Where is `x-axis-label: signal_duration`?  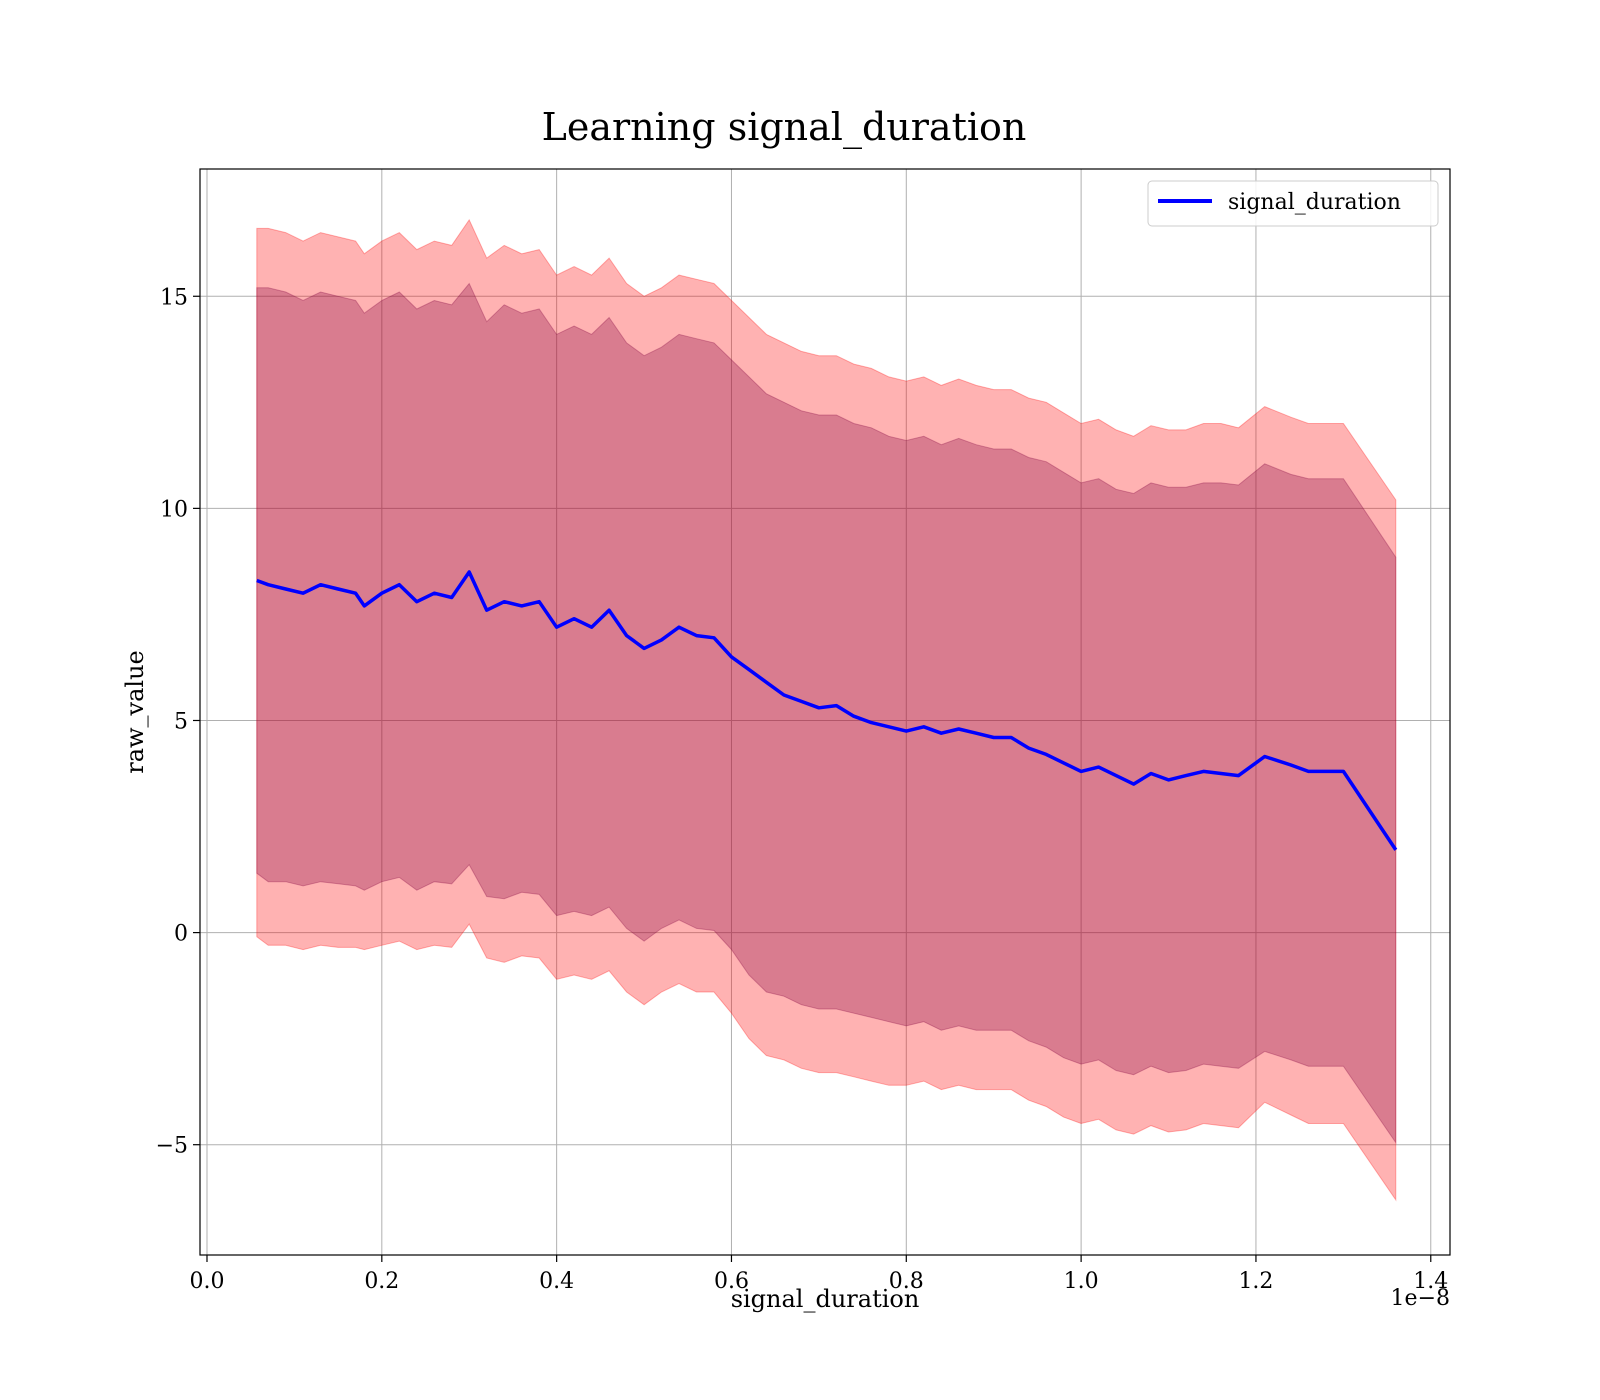
x-axis-label: signal_duration is located at coordinates (825, 1299).